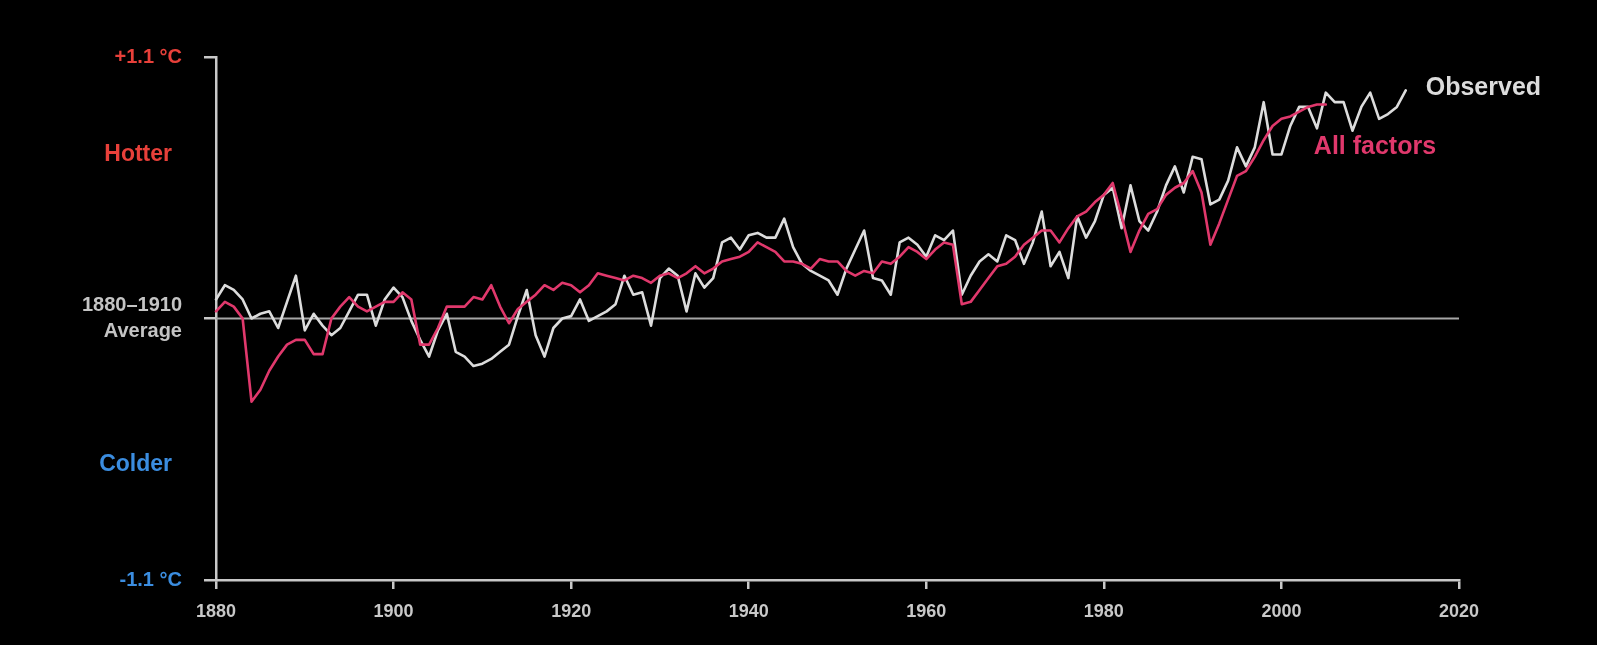 The image size is (1597, 645). What do you see at coordinates (131, 317) in the screenshot?
I see `y-tick-label: 1880–1910 Average` at bounding box center [131, 317].